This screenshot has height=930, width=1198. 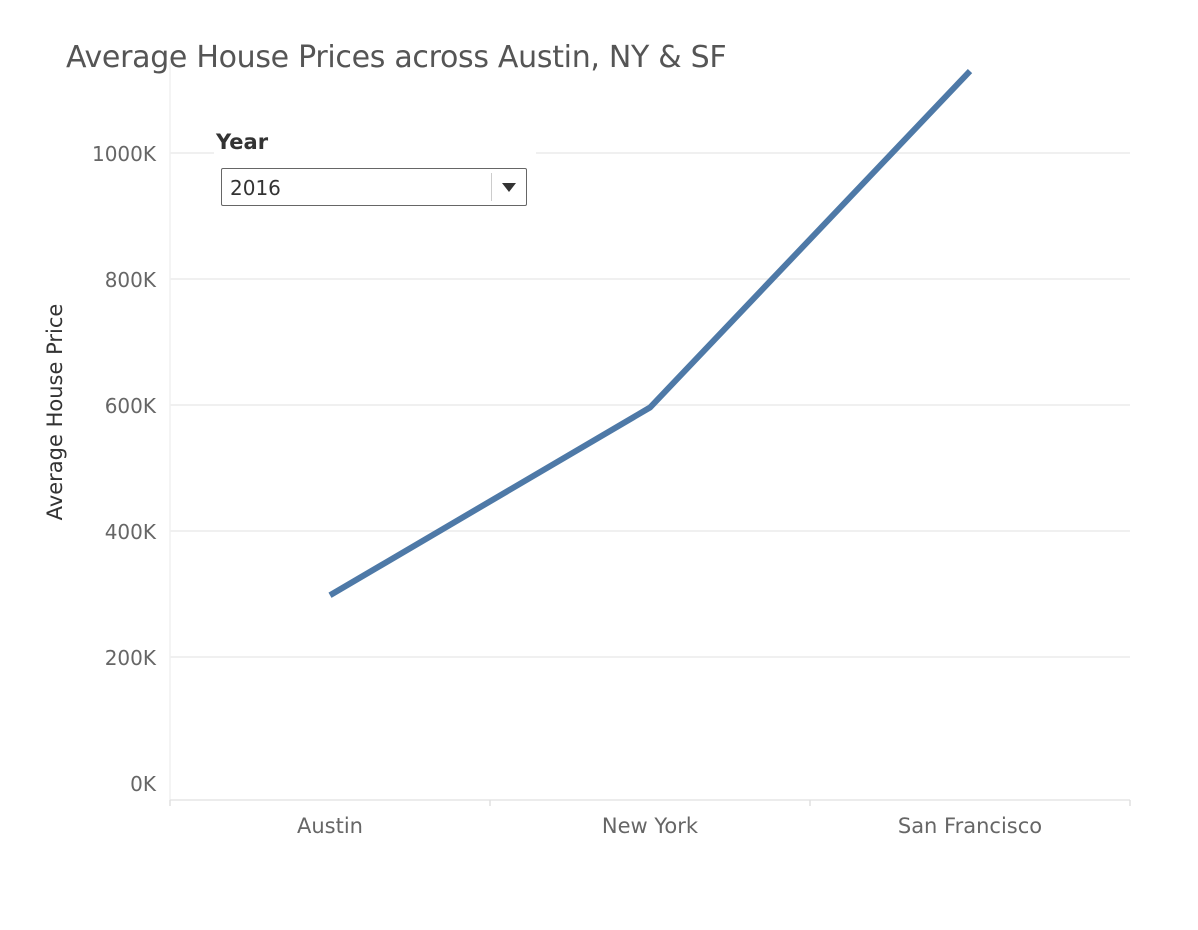 I want to click on y-tick-label: 0K, so click(x=143, y=784).